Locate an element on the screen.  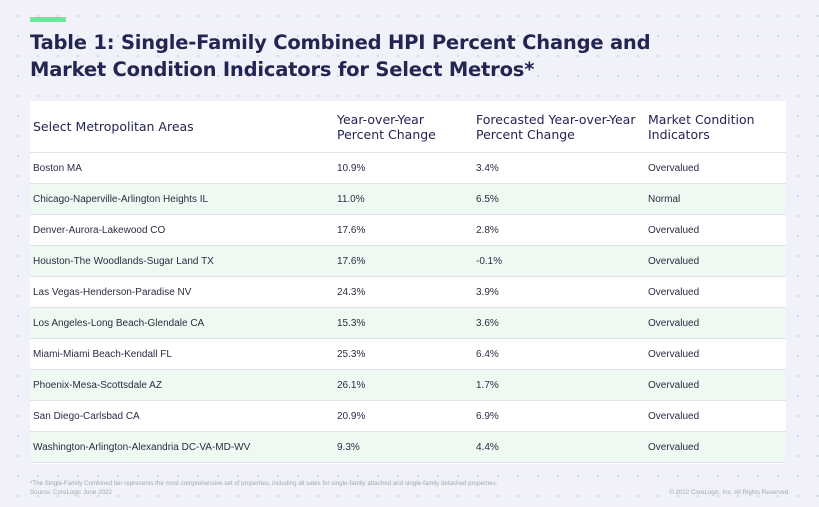
header-forecast-change: Forecasted Year-over-Year Percent Change is located at coordinates (559, 127).